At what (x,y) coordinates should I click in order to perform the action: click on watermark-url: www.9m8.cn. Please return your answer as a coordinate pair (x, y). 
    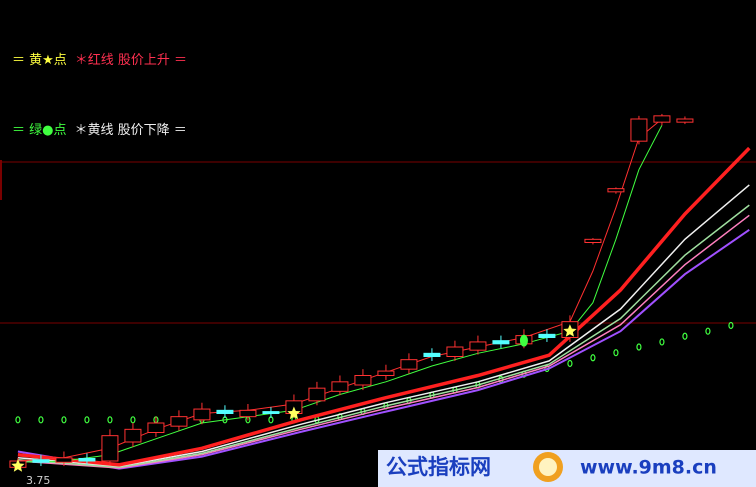
    Looking at the image, I should click on (648, 468).